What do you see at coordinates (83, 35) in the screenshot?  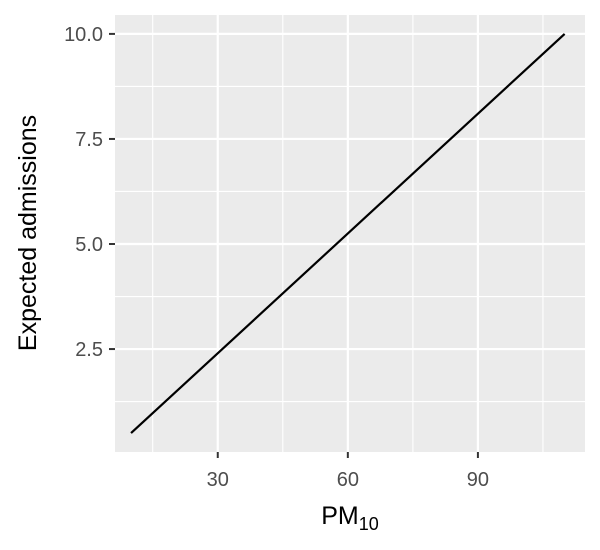 I see `y-tick-label-3: 10.0` at bounding box center [83, 35].